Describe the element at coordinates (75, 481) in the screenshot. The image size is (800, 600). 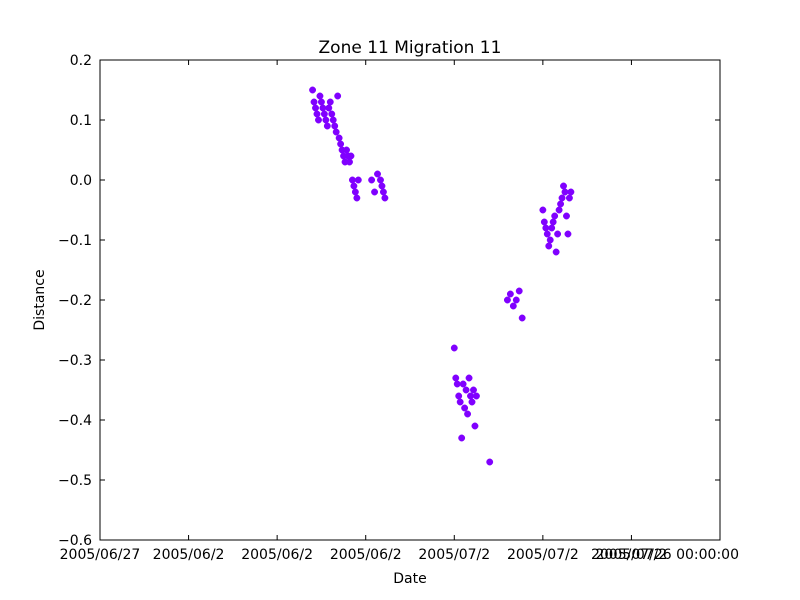
I see `y-tick-label: −0.5` at that location.